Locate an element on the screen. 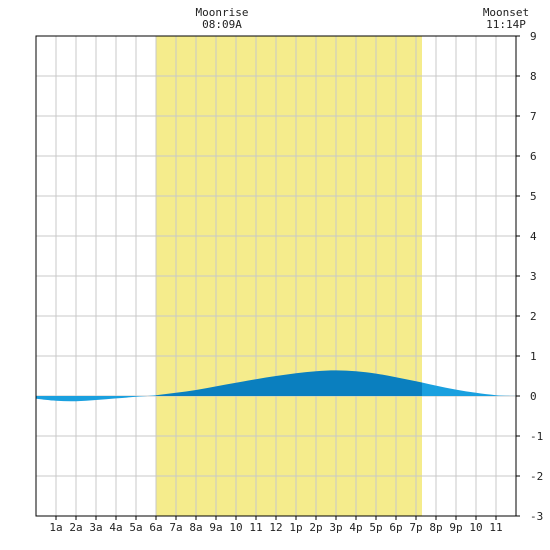 Image resolution: width=550 pixels, height=550 pixels. tide-area-day is located at coordinates (289, 383).